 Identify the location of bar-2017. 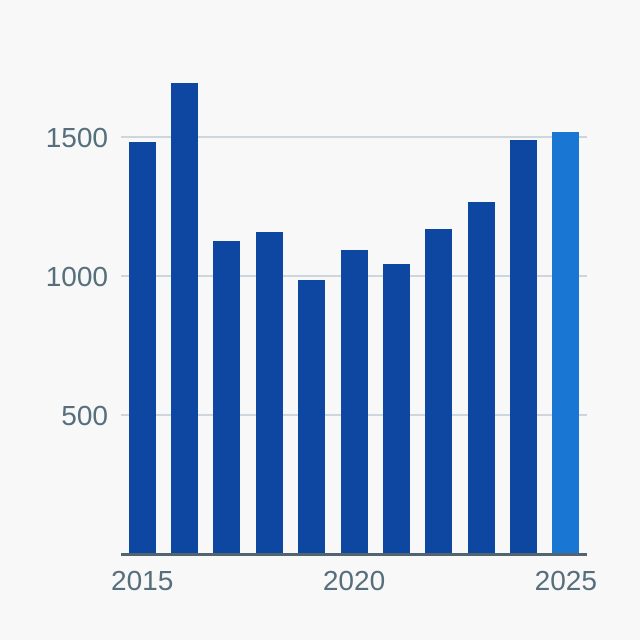
(227, 397).